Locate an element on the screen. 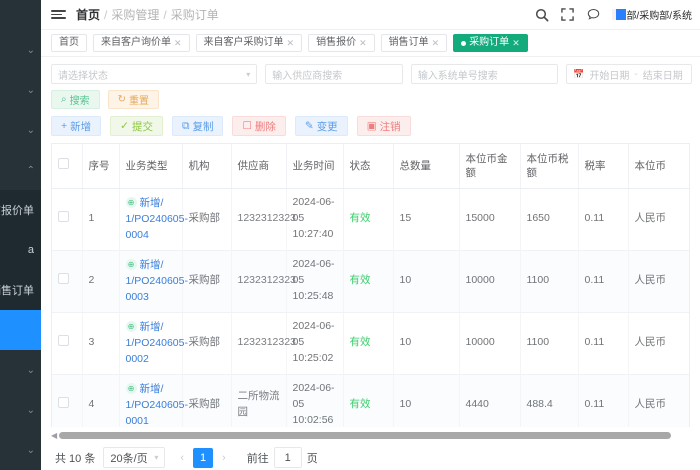 The image size is (700, 470). cell-biztype-code: 1/PO240605-0003 is located at coordinates (156, 289).